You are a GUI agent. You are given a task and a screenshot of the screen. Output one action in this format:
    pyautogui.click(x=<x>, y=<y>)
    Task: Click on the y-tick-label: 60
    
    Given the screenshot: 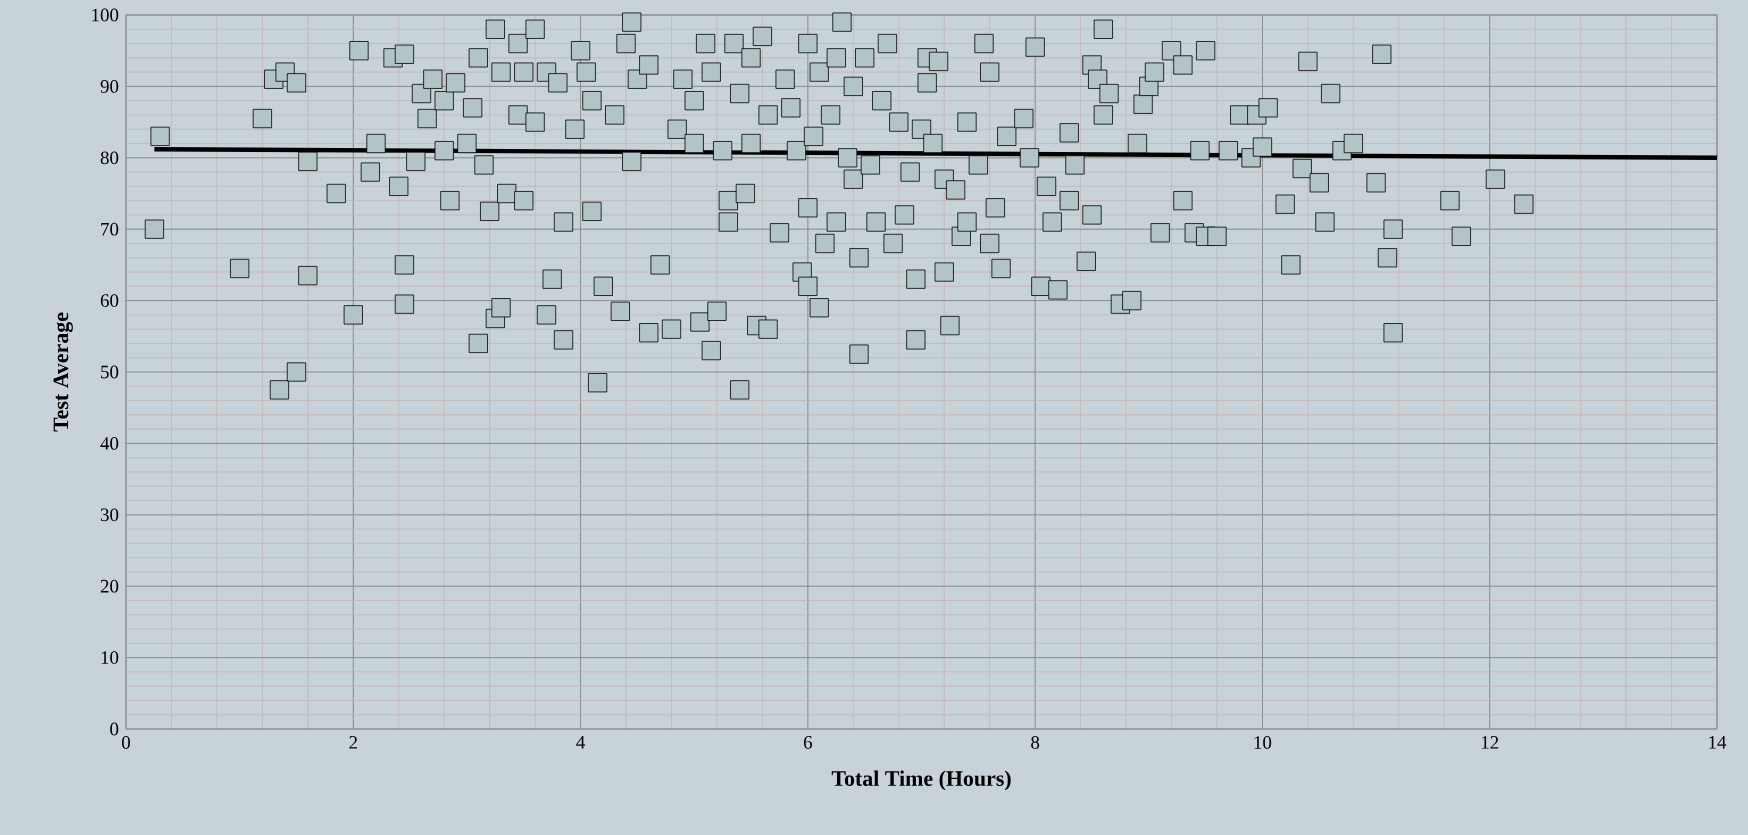 What is the action you would take?
    pyautogui.click(x=109, y=300)
    